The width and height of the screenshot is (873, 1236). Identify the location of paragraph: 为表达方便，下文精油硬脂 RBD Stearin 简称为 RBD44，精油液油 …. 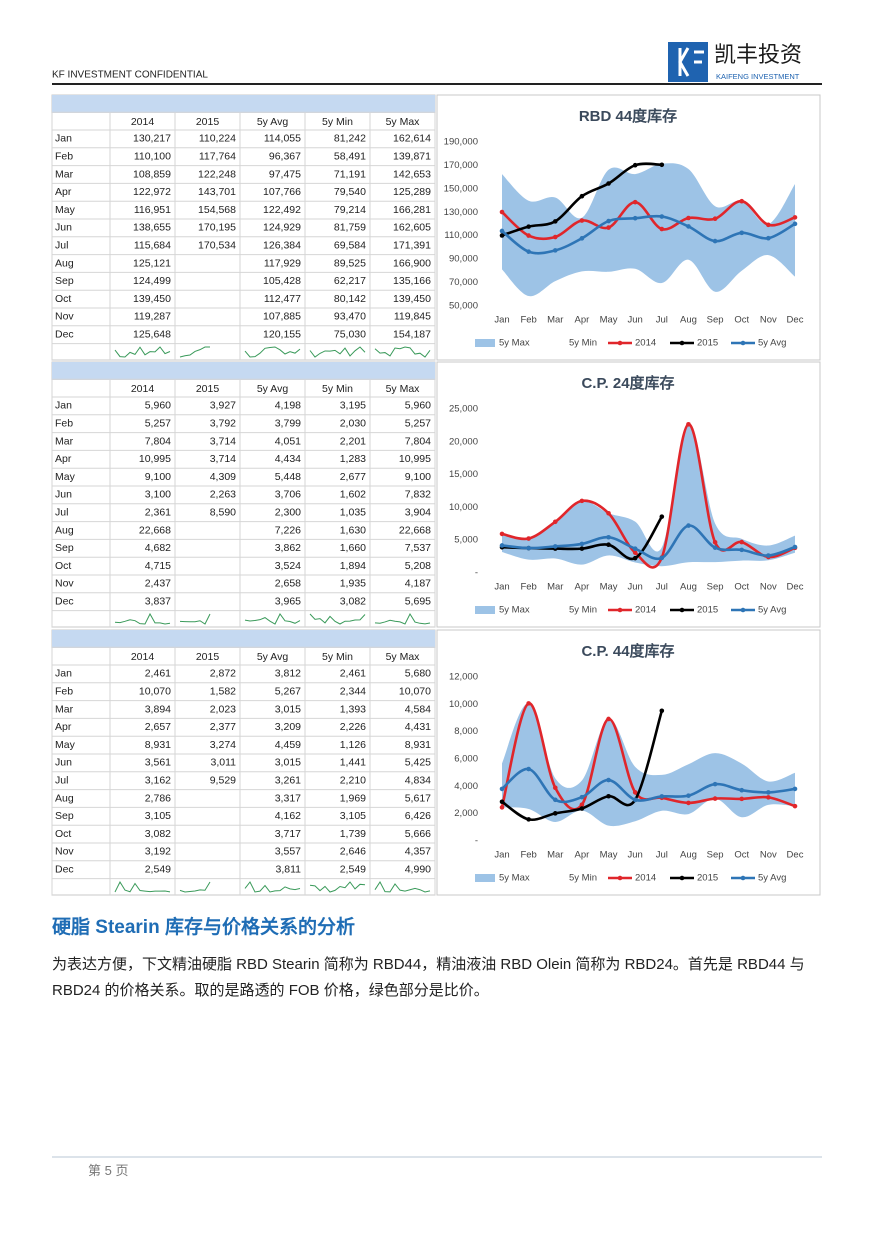
(428, 977).